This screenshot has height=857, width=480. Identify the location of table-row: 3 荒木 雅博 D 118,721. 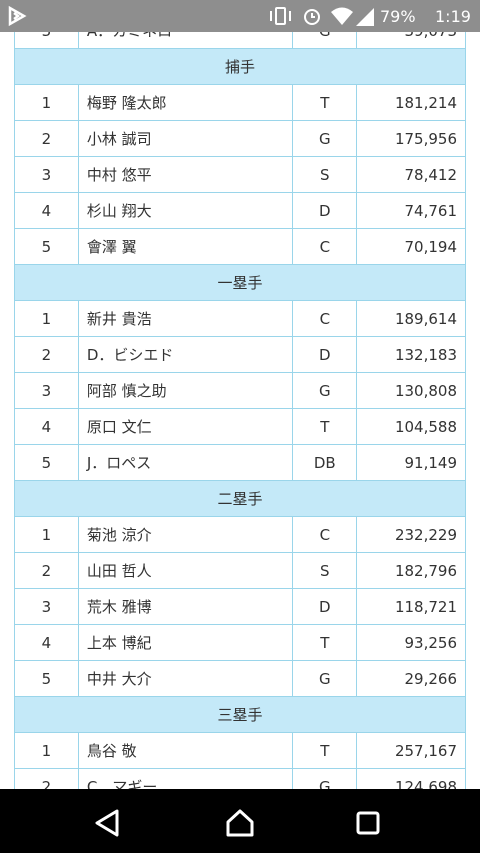
(240, 607).